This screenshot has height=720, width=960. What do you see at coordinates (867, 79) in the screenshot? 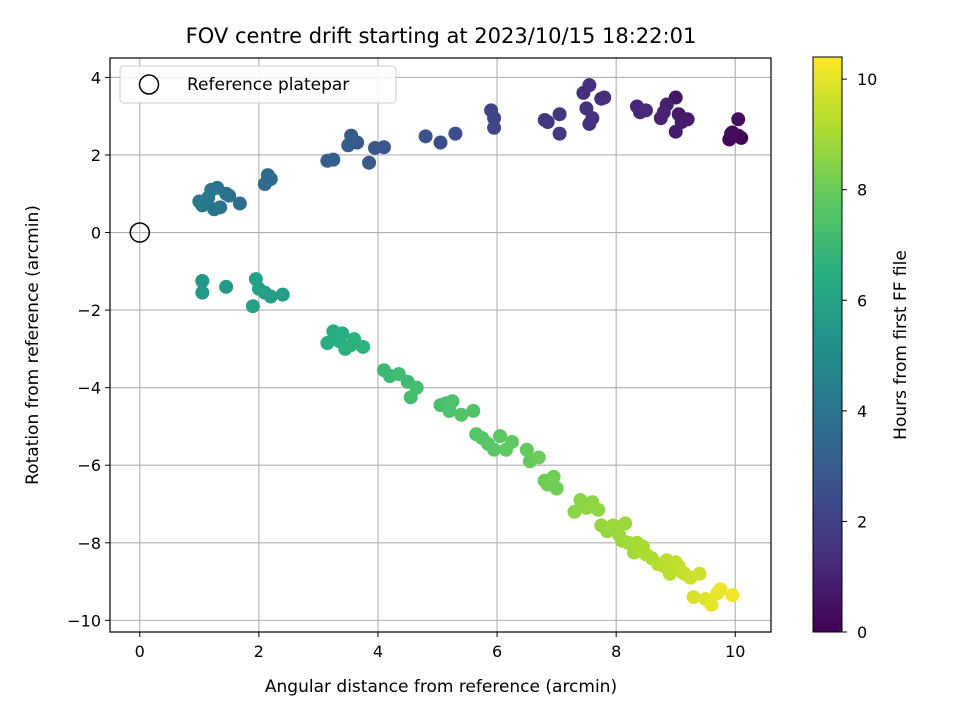
I see `colorbar-tick-label: 10` at bounding box center [867, 79].